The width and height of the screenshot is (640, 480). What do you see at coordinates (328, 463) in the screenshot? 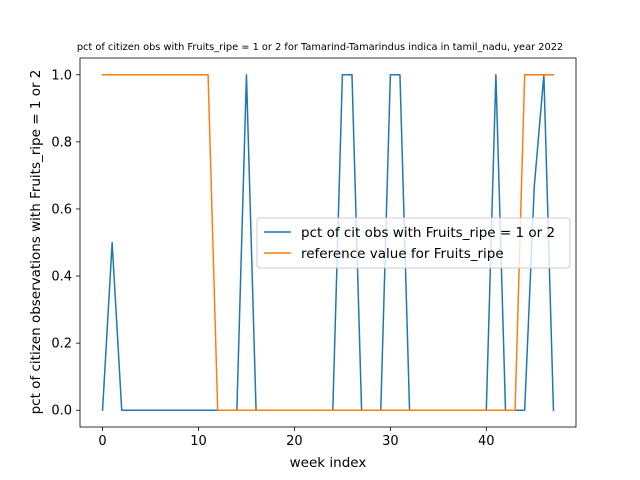
I see `x-axis-title: week index` at bounding box center [328, 463].